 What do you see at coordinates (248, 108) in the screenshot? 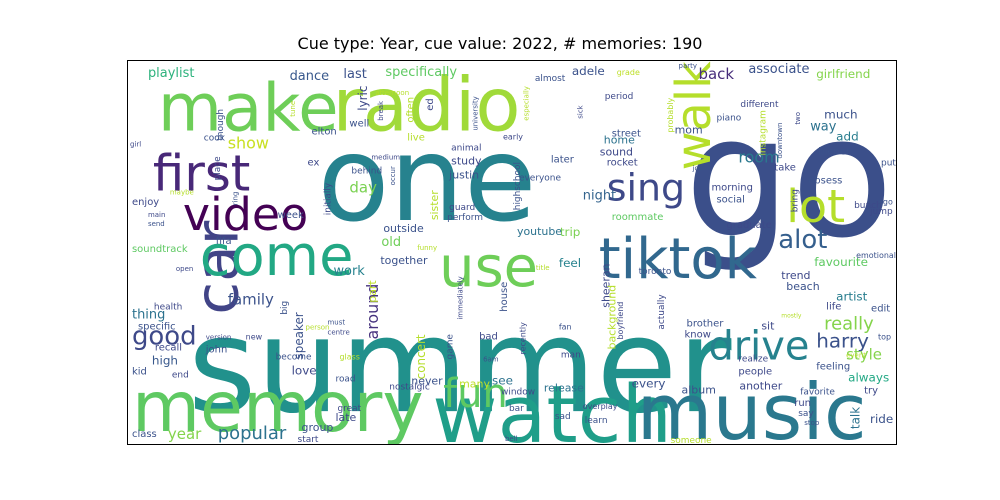
I see `word-make: make` at bounding box center [248, 108].